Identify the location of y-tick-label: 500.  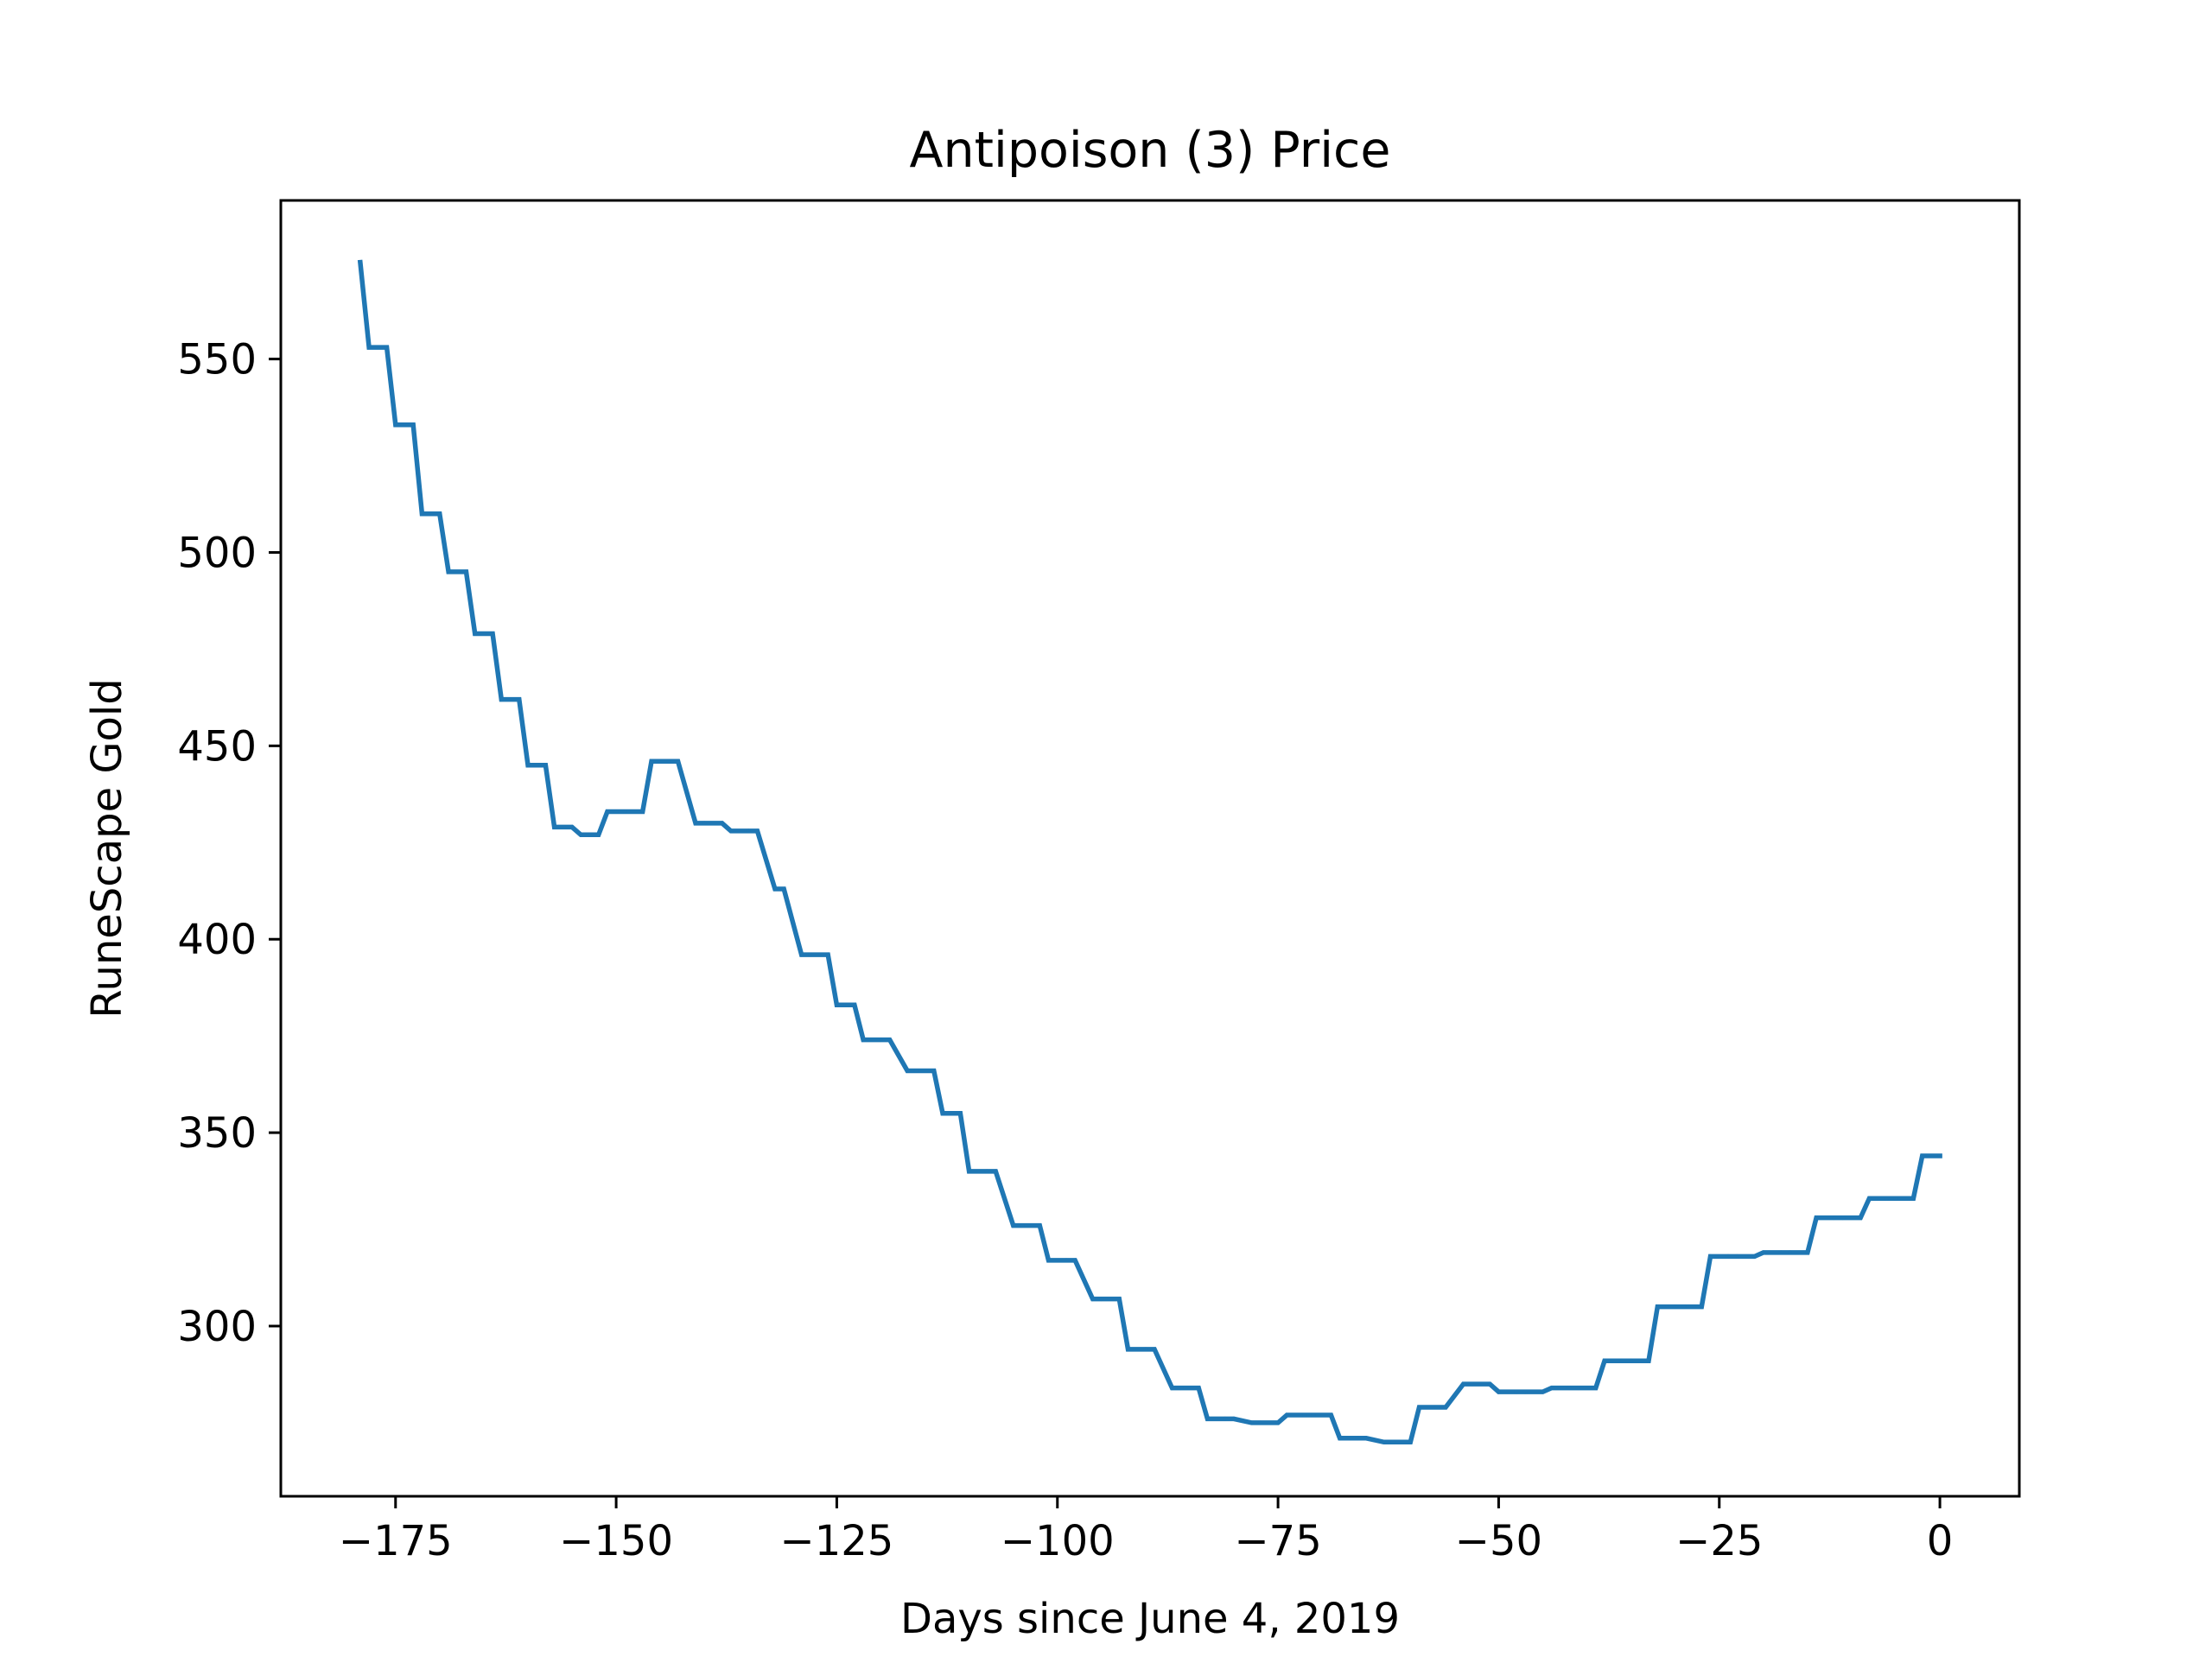
(217, 553).